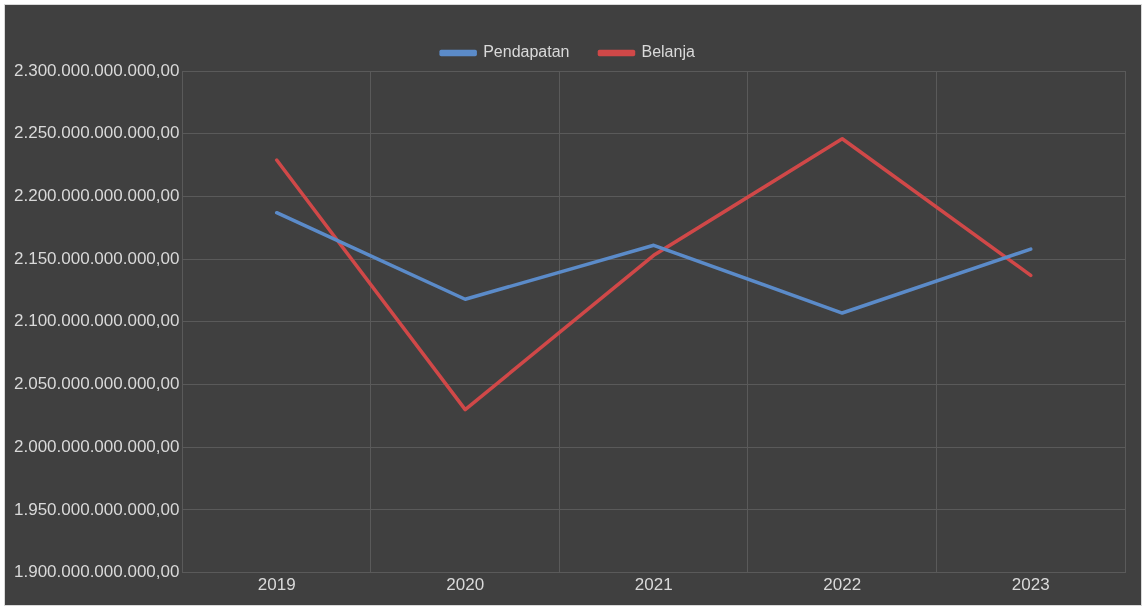 Image resolution: width=1144 pixels, height=608 pixels. I want to click on y-tick-label: 1.900.000.000.000,00, so click(97, 572).